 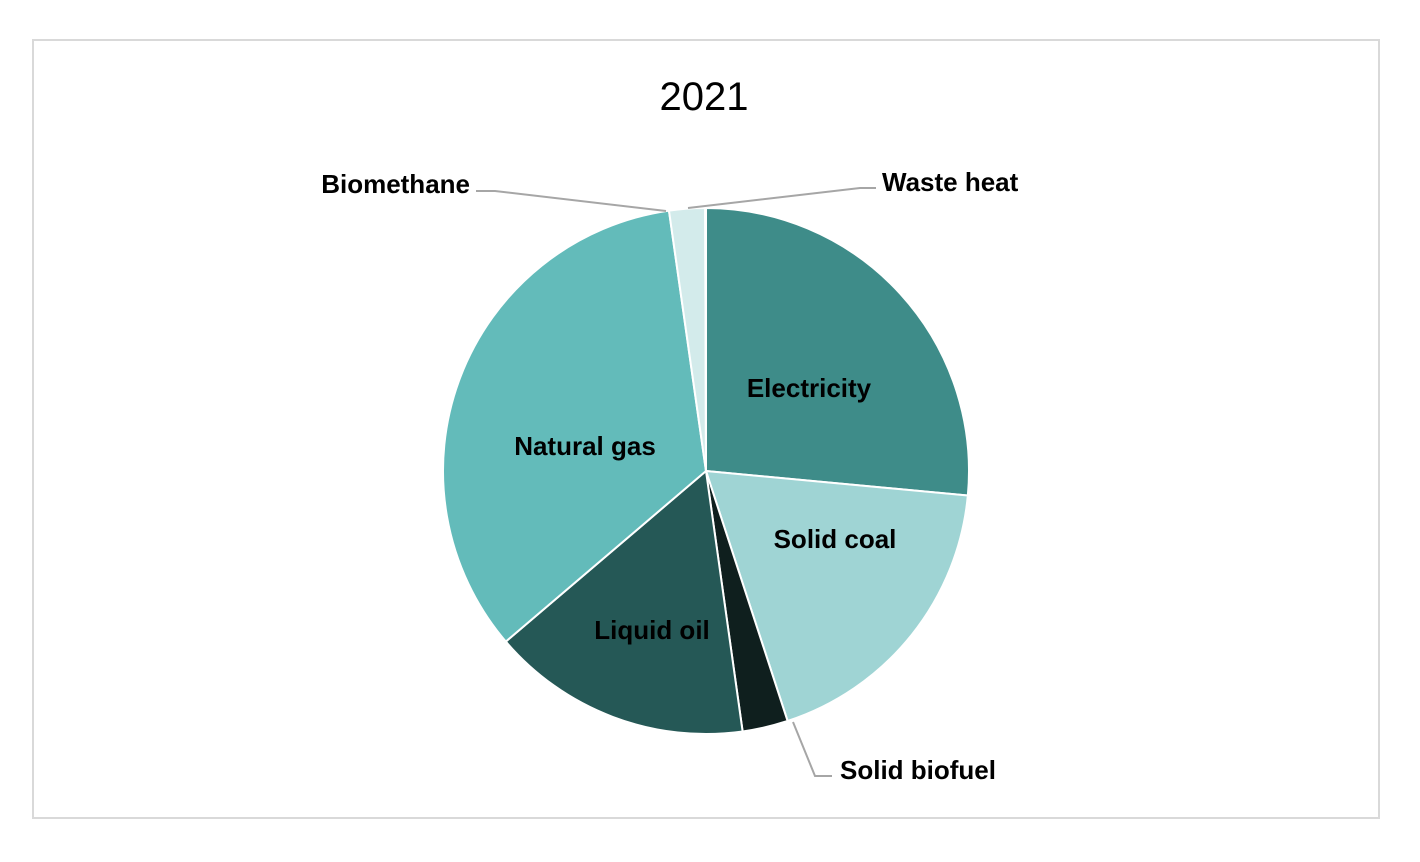 I want to click on slice-label-natural-gas: Natural gas, so click(x=585, y=446).